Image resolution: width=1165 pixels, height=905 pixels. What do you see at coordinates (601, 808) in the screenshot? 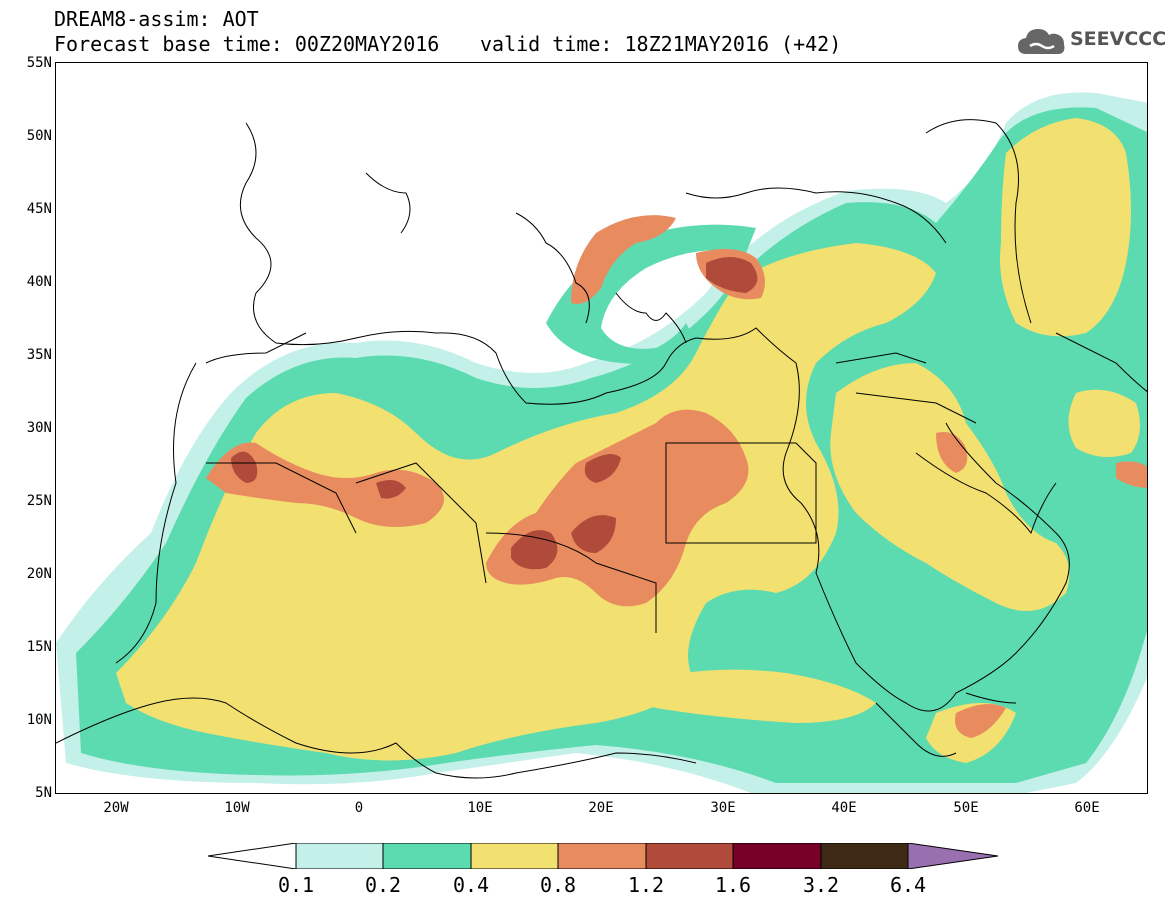
I see `lon-label-20e: 20E` at bounding box center [601, 808].